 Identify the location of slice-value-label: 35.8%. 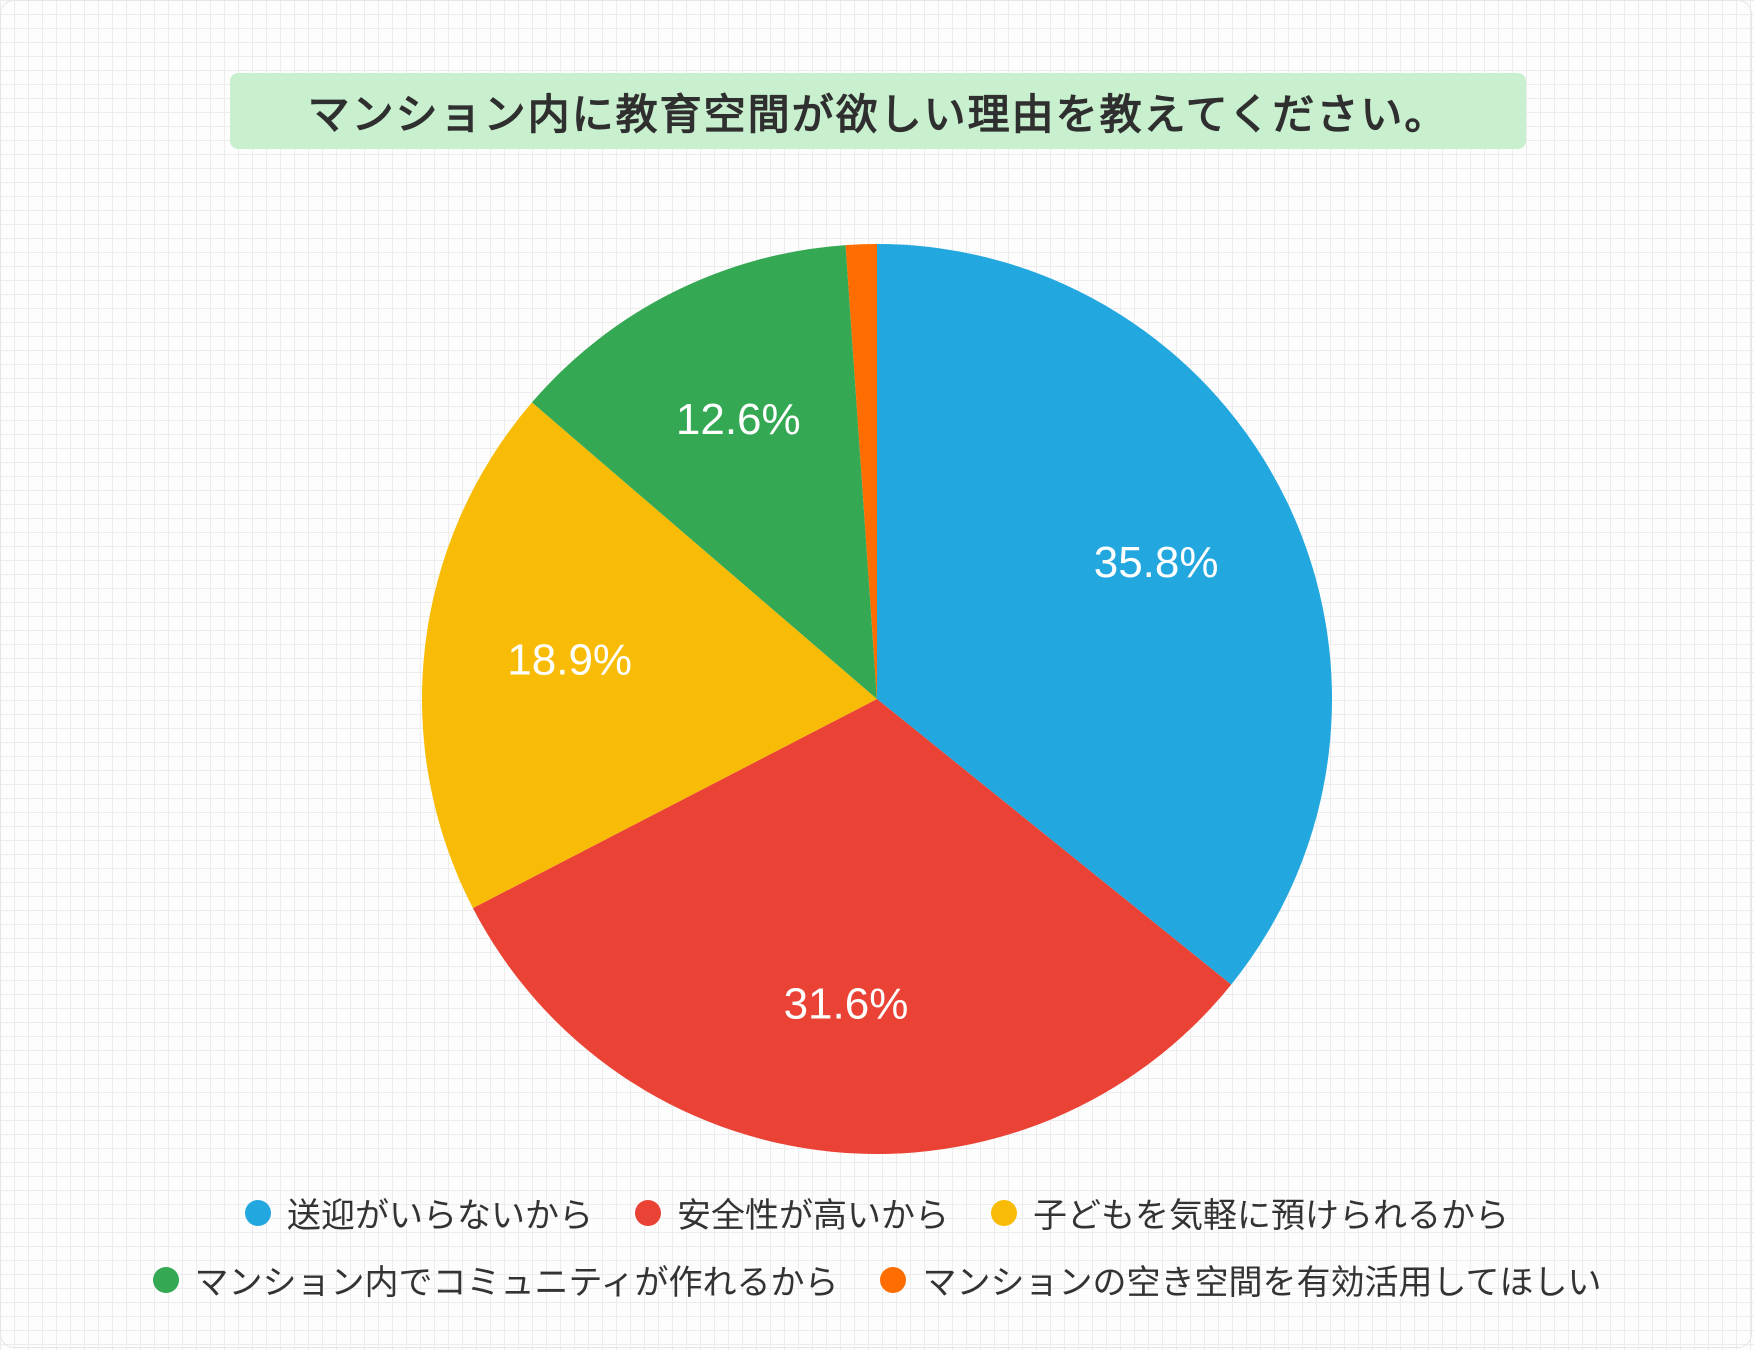
(1156, 562).